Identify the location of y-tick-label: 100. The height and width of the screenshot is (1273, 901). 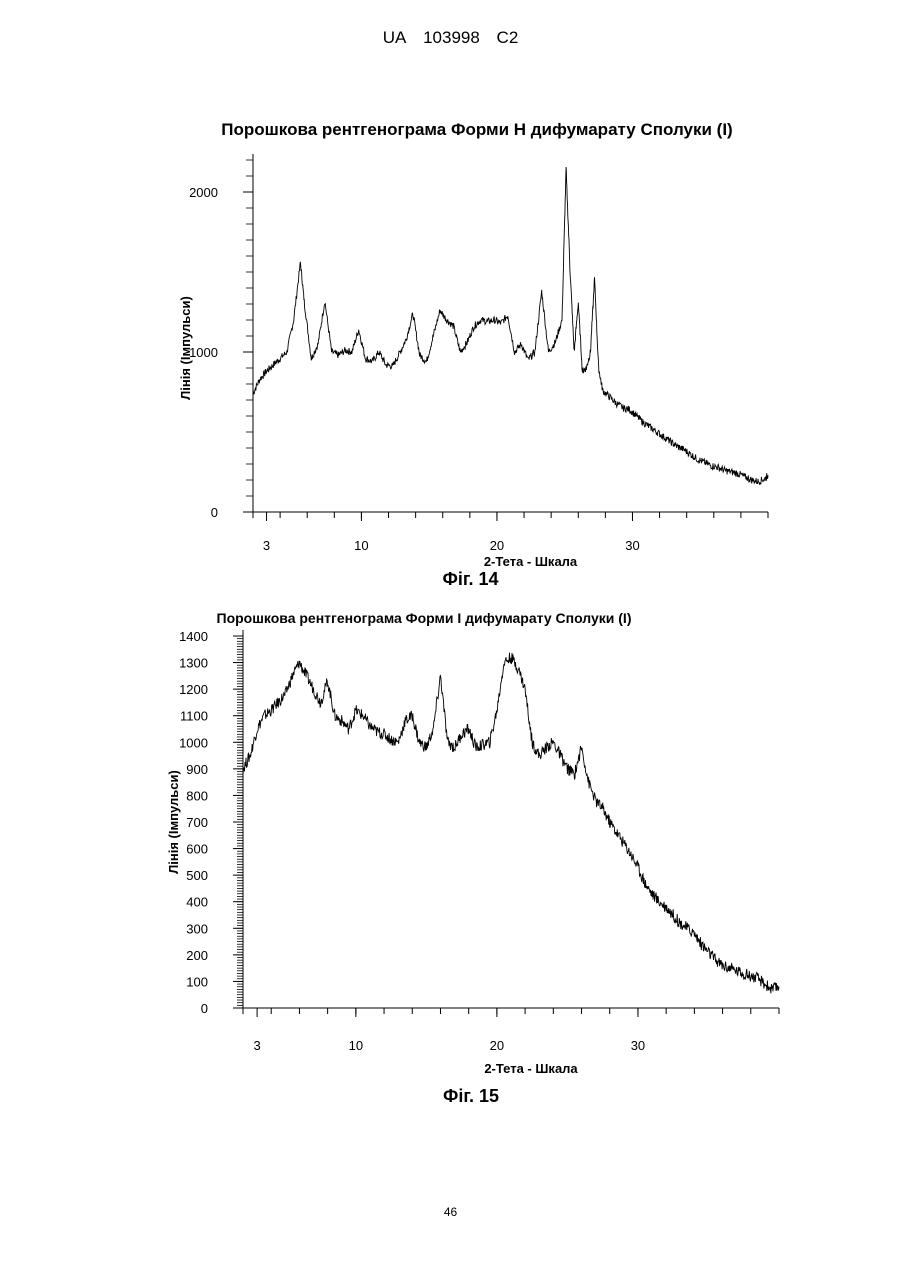
(197, 981).